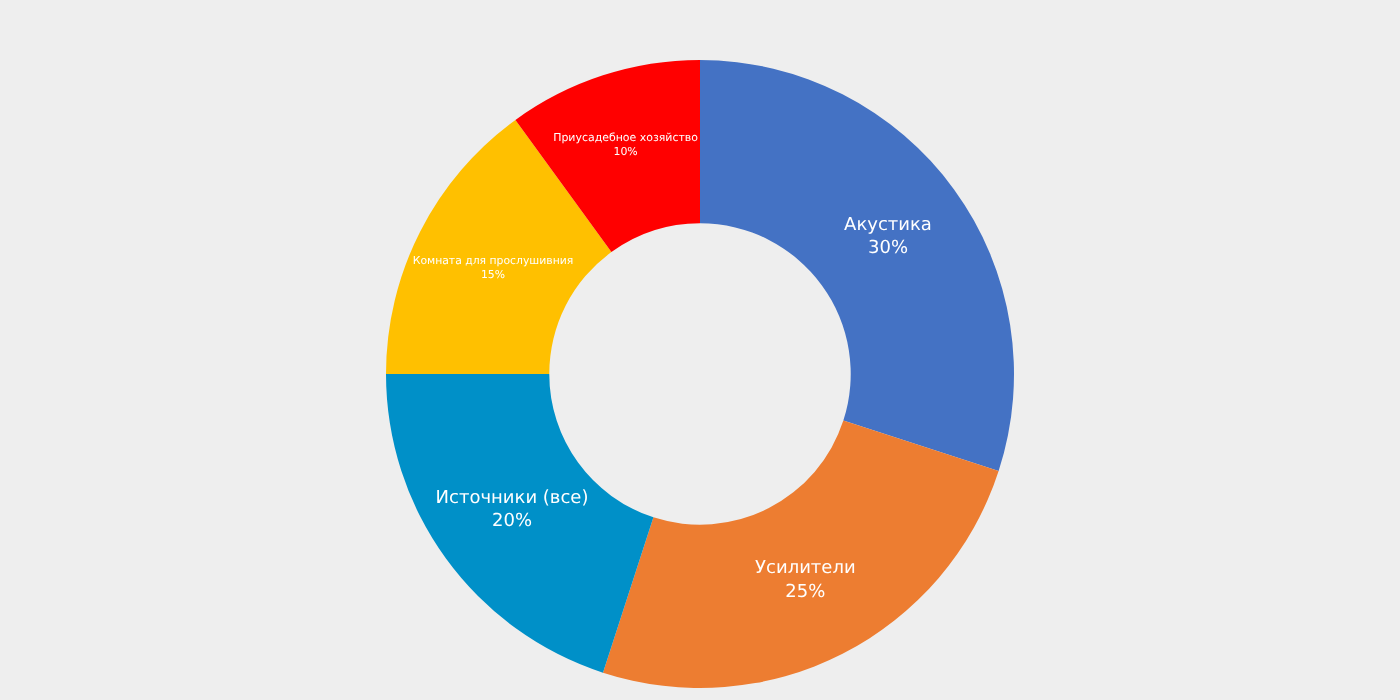 Image resolution: width=1400 pixels, height=700 pixels. Describe the element at coordinates (888, 225) in the screenshot. I see `slice-label: Акустика` at that location.